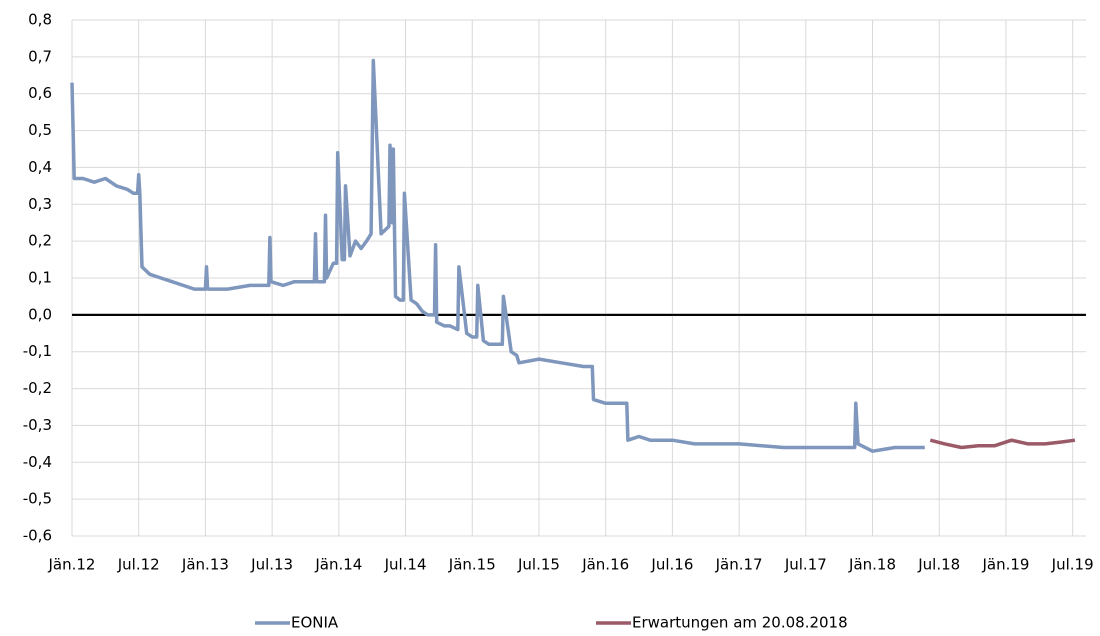  Describe the element at coordinates (271, 565) in the screenshot. I see `x-tick-label: Jul.13` at that location.